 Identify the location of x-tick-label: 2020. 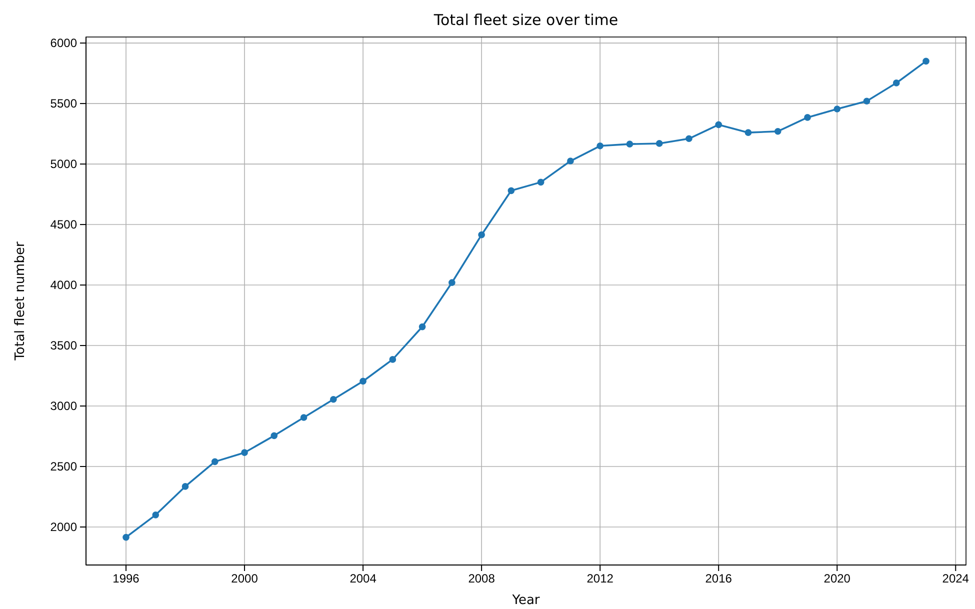
(837, 579).